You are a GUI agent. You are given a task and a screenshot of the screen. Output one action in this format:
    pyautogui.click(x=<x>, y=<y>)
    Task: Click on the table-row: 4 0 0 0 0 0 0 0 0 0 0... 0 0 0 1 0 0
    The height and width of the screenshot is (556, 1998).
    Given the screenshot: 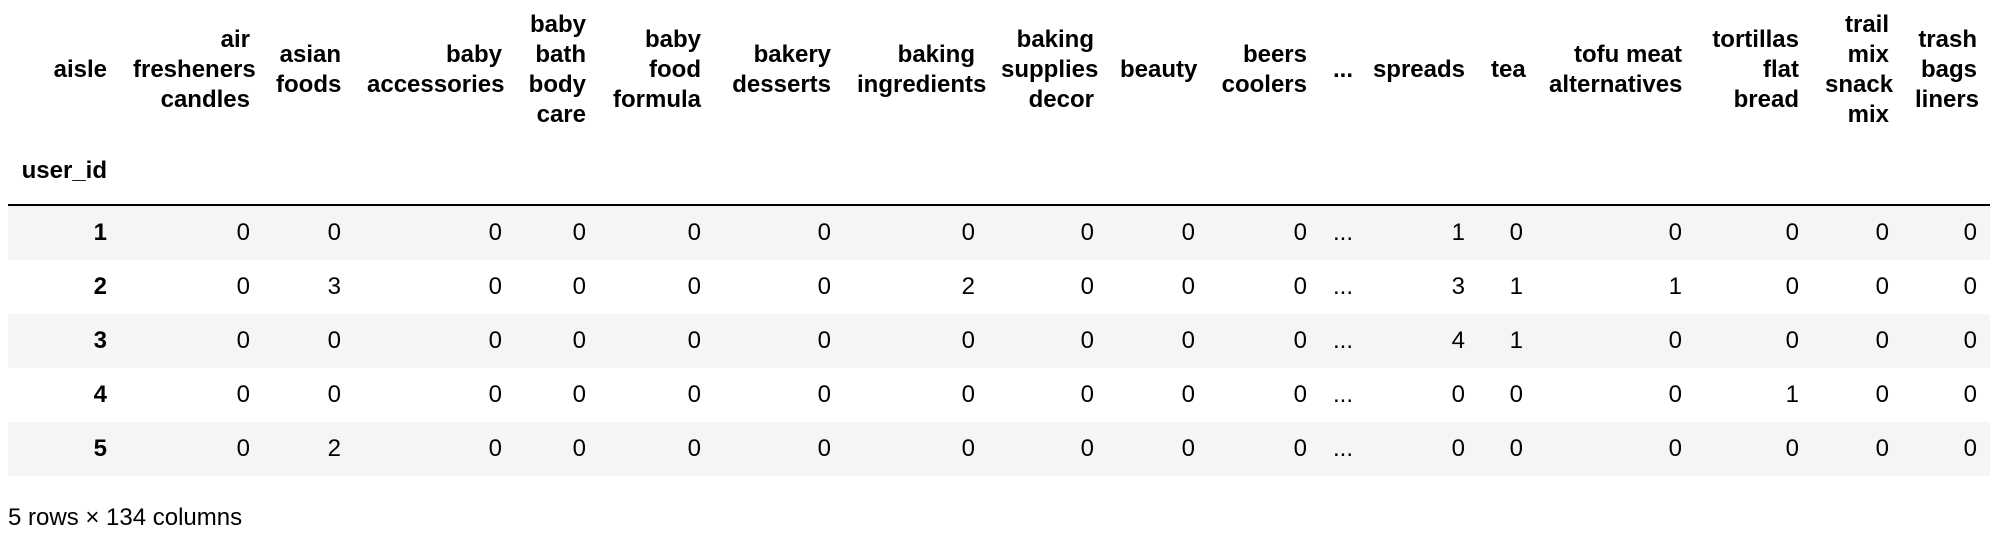 What is the action you would take?
    pyautogui.click(x=999, y=395)
    